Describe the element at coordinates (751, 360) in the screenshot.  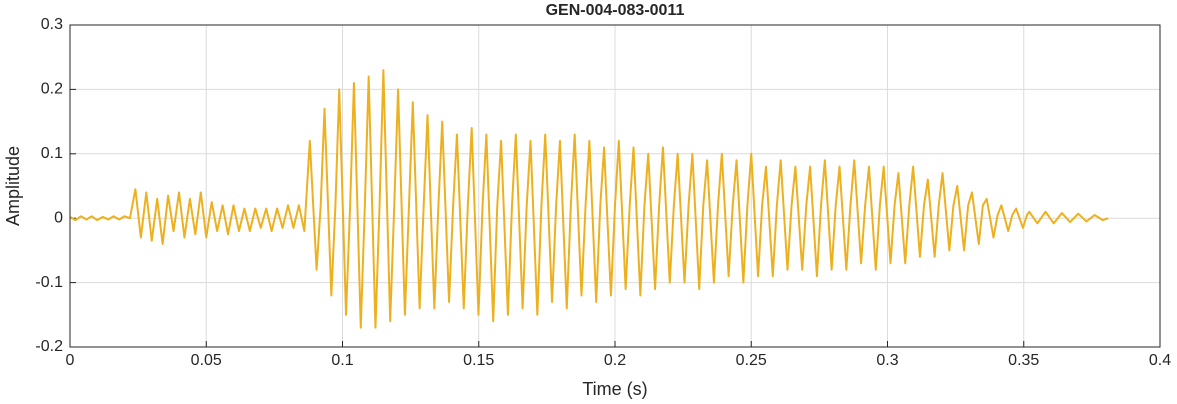
I see `x-tick-label: 0.25` at that location.